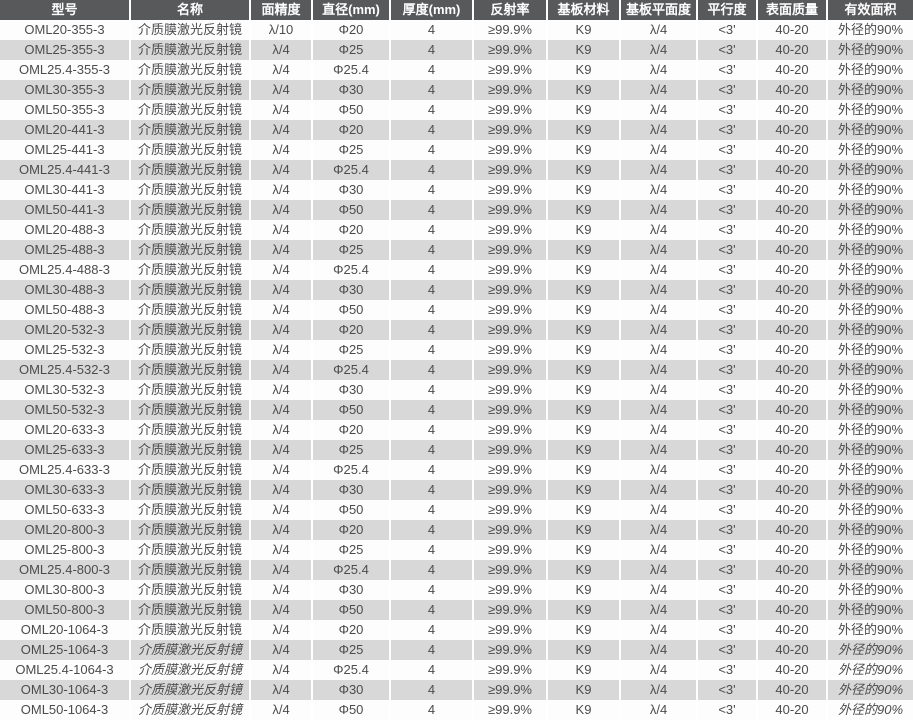 The image size is (913, 720). I want to click on cell-model: OML20-355-3, so click(64, 29).